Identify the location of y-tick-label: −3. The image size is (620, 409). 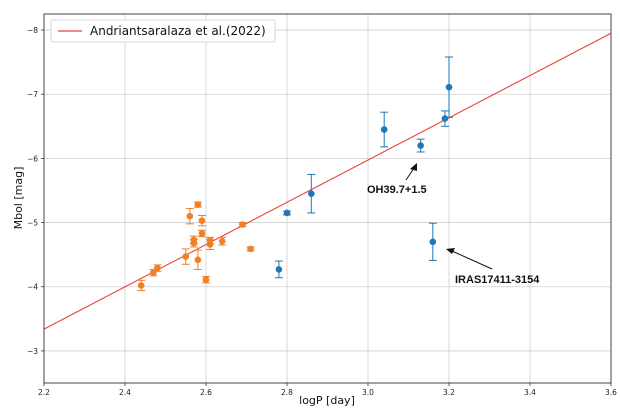
(32, 351).